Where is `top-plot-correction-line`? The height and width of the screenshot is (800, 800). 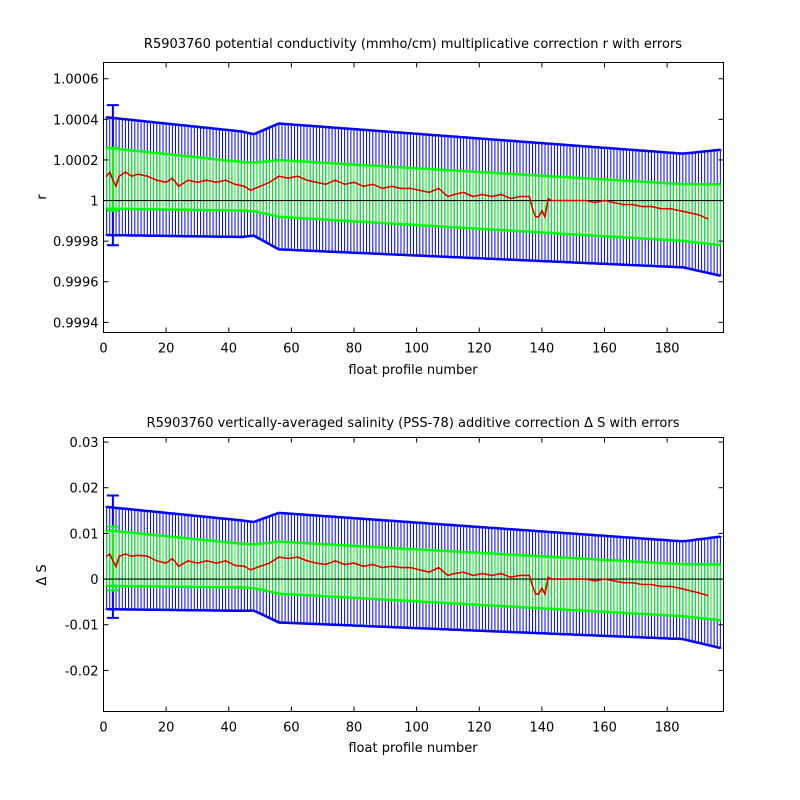
top-plot-correction-line is located at coordinates (407, 195).